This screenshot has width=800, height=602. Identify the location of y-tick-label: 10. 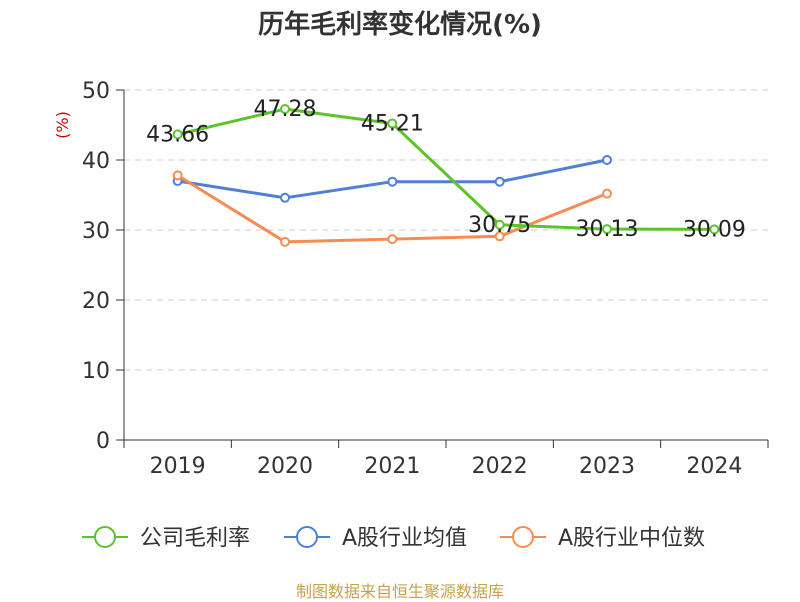
(96, 371).